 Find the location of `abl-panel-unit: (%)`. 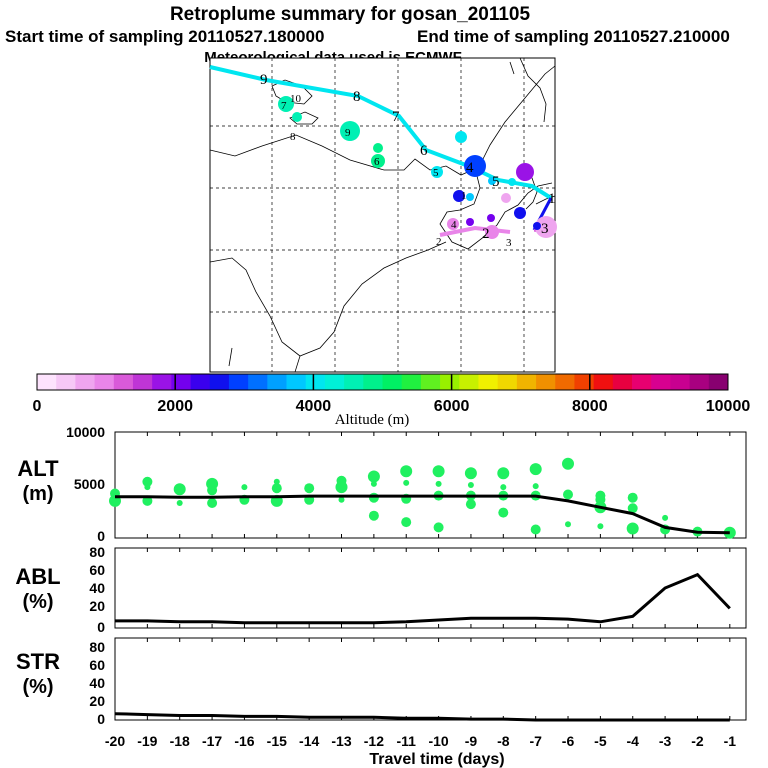

abl-panel-unit: (%) is located at coordinates (37, 602).